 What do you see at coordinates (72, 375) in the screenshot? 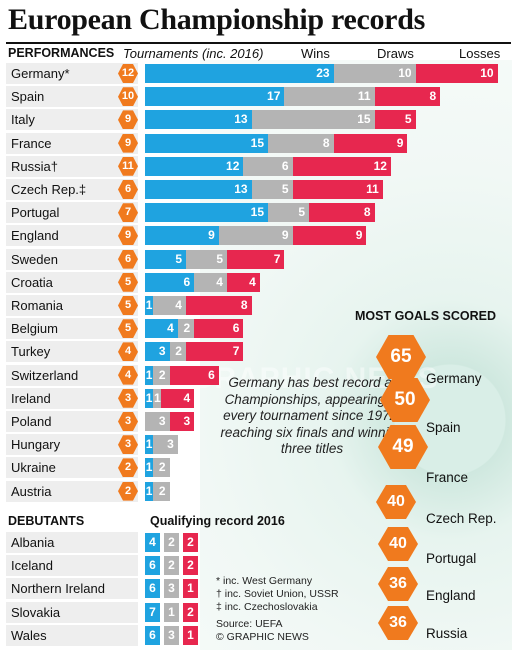
I see `team-label: Switzerland` at bounding box center [72, 375].